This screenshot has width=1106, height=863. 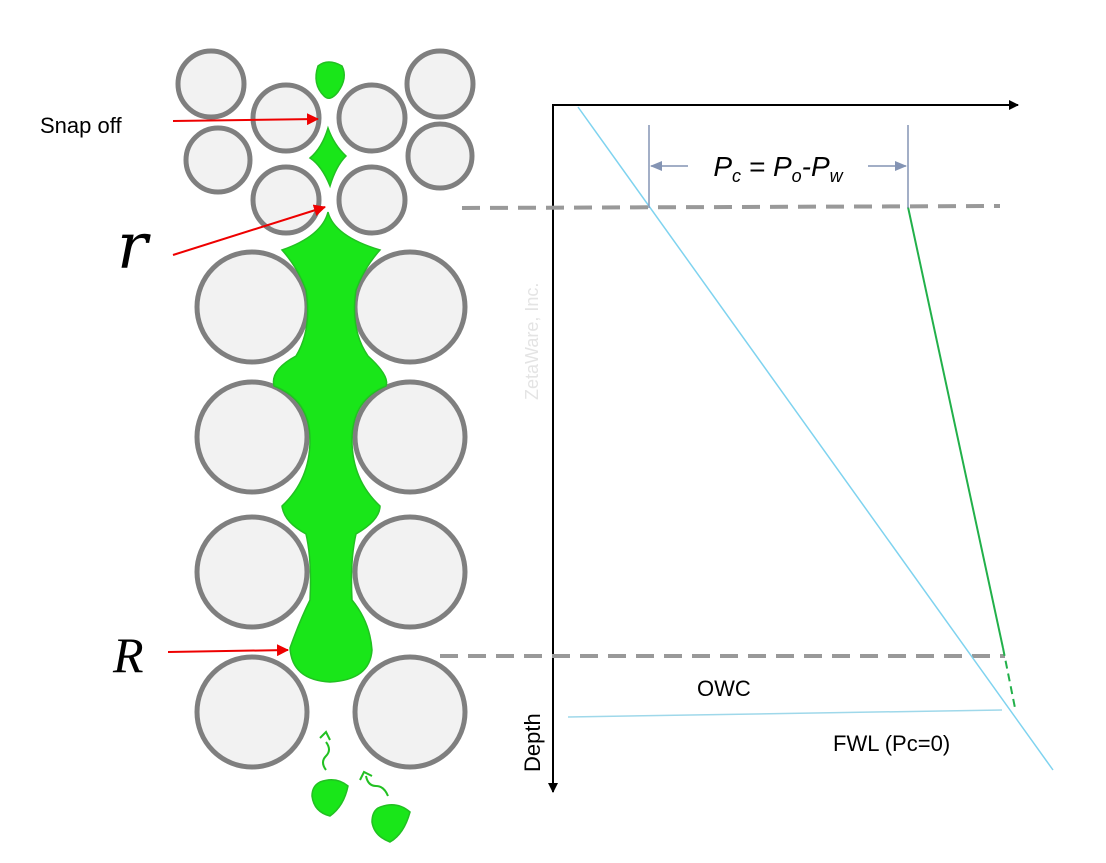 I want to click on oil-gradient, so click(x=955, y=427).